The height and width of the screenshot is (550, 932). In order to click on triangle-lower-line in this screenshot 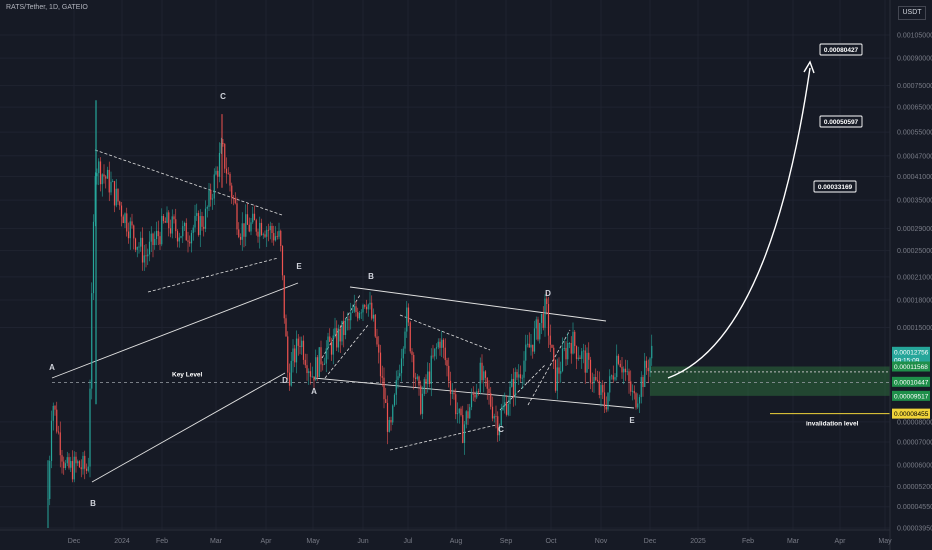, I will do `click(213, 275)`.